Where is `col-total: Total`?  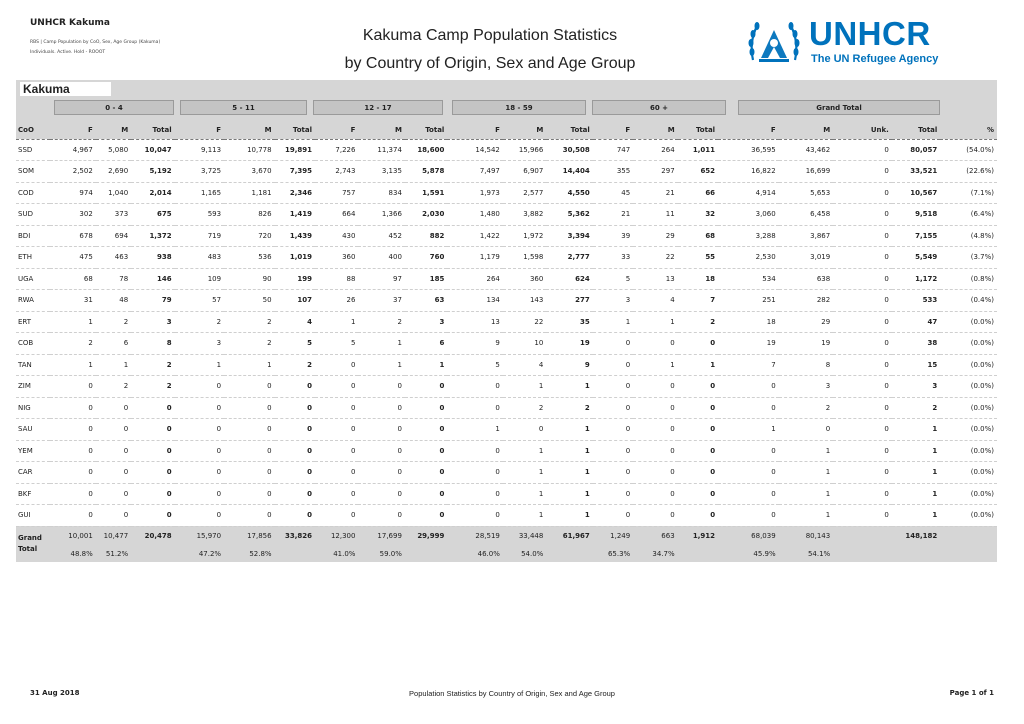 col-total: Total is located at coordinates (294, 130).